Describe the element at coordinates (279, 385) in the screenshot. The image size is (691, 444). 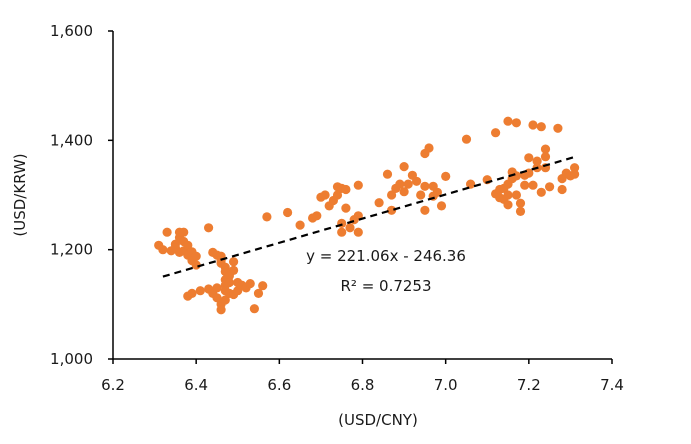
I see `x-tick-label: 6.6` at that location.